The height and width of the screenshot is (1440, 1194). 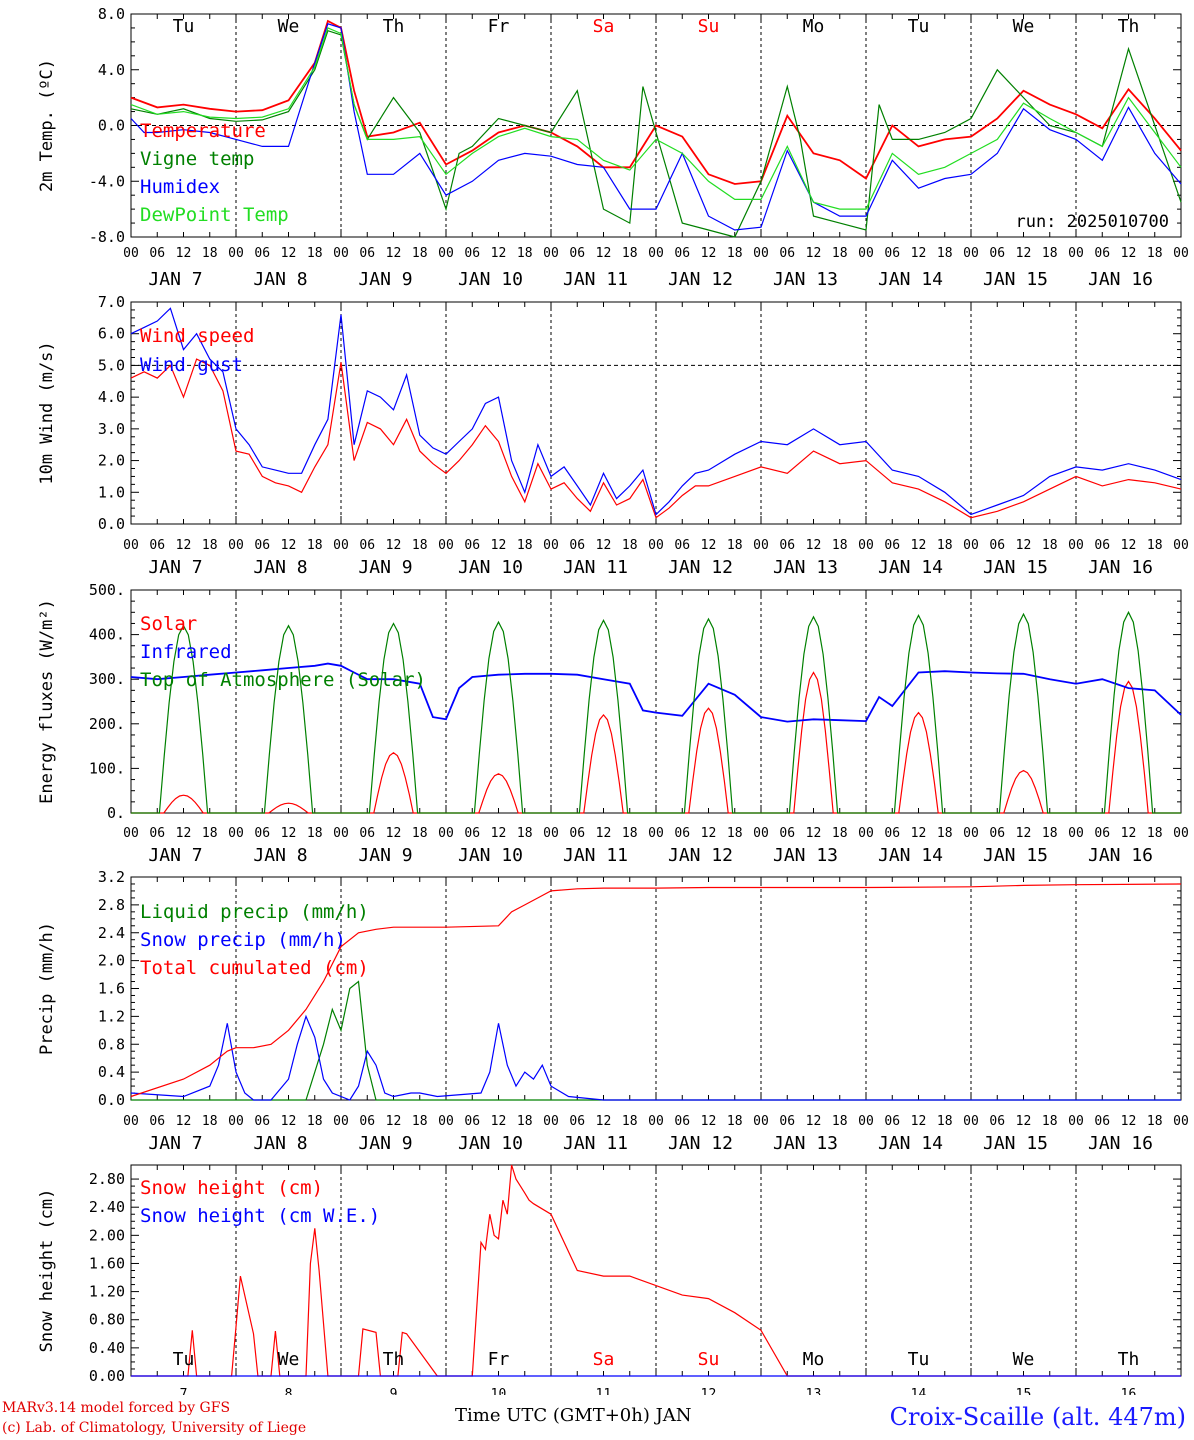 What do you see at coordinates (111, 1072) in the screenshot?
I see `y-tick-label: 0.4` at bounding box center [111, 1072].